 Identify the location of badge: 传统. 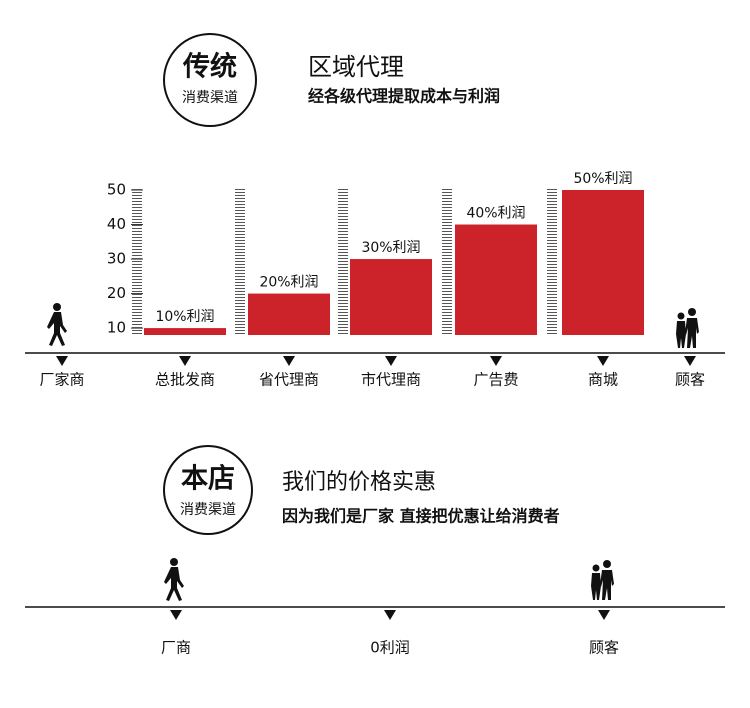
(209, 67).